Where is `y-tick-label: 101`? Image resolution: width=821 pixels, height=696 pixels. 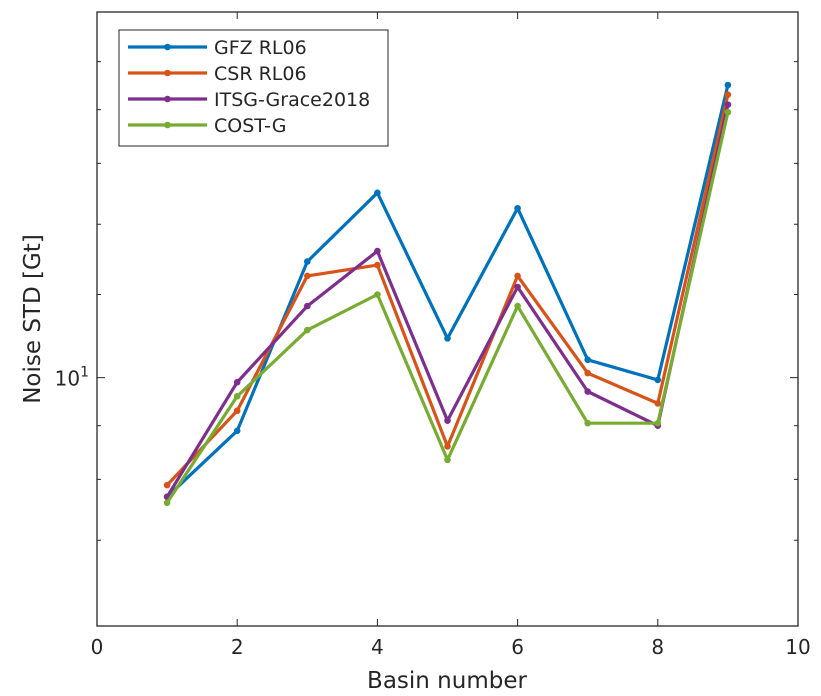 y-tick-label: 101 is located at coordinates (72, 378).